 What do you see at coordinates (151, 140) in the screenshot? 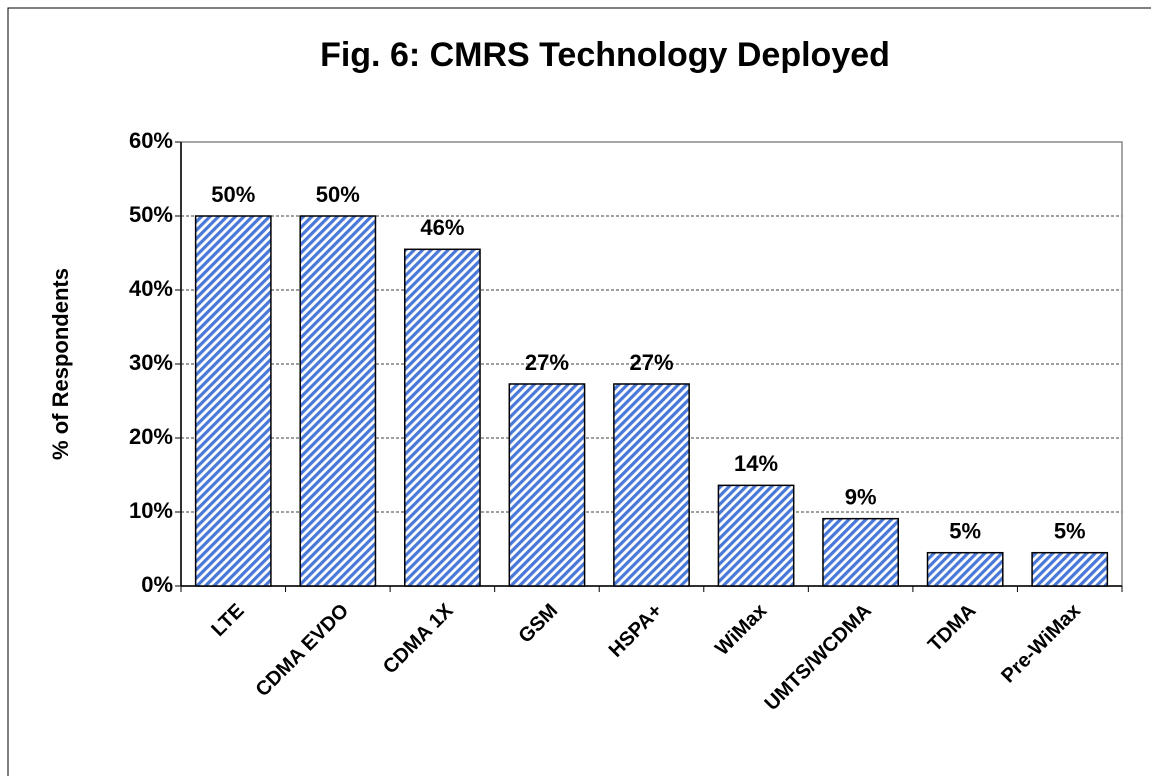
I see `y-tick-label: 60%` at bounding box center [151, 140].